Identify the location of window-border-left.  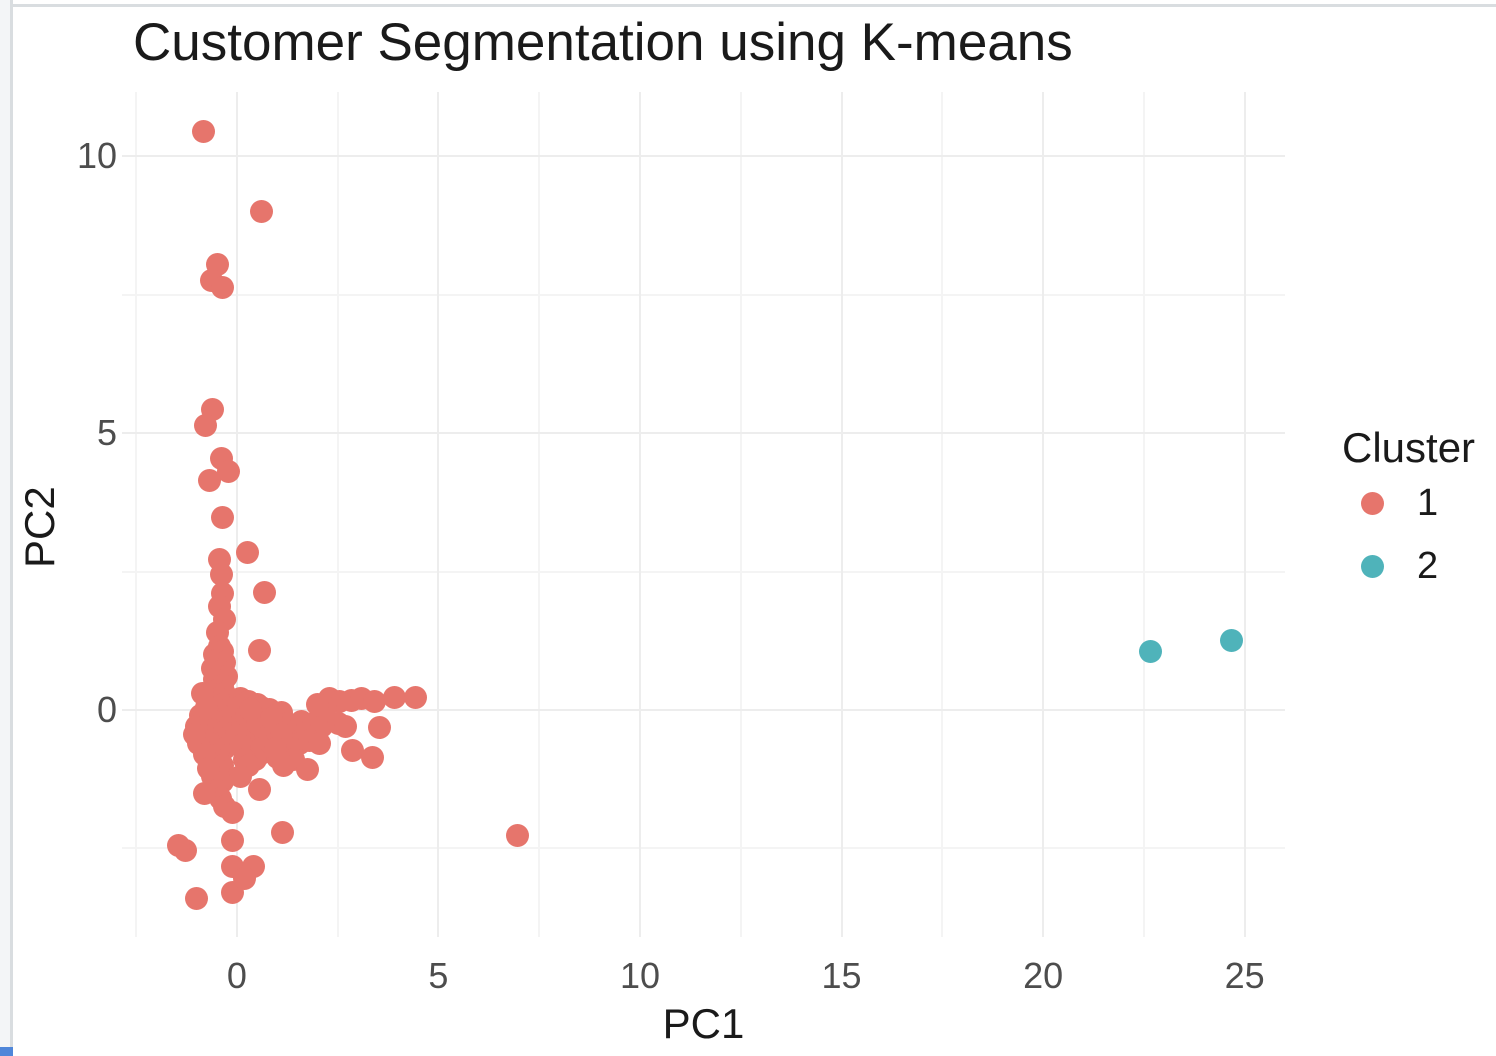
(11, 528).